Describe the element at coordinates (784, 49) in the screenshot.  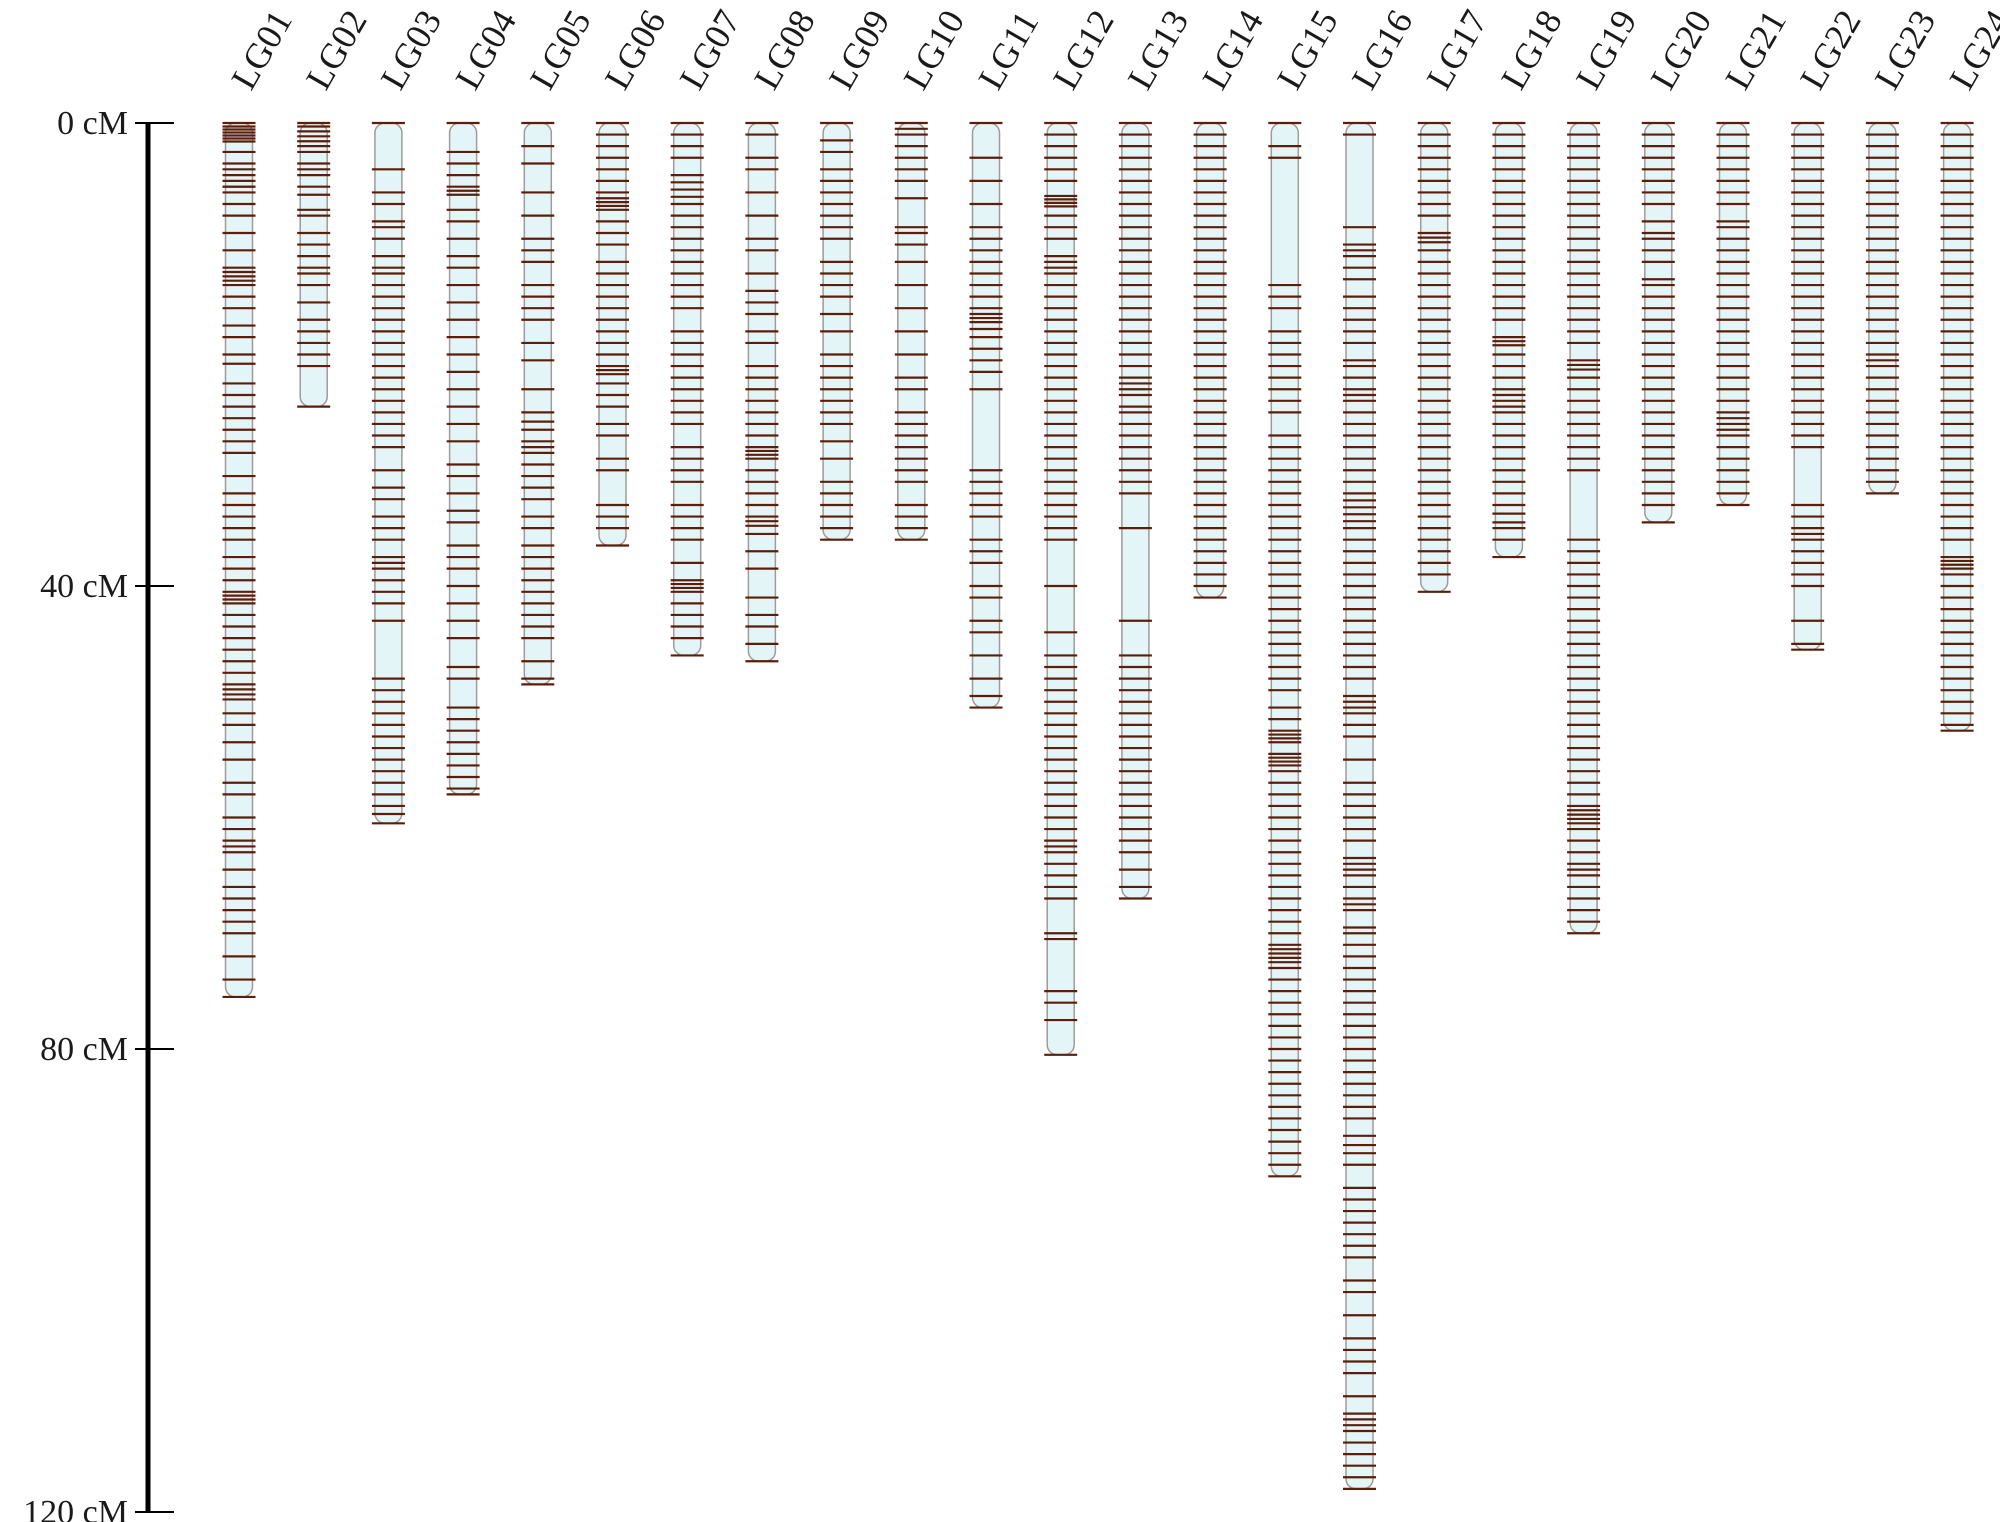
I see `lg-label-lg08: LG08` at that location.